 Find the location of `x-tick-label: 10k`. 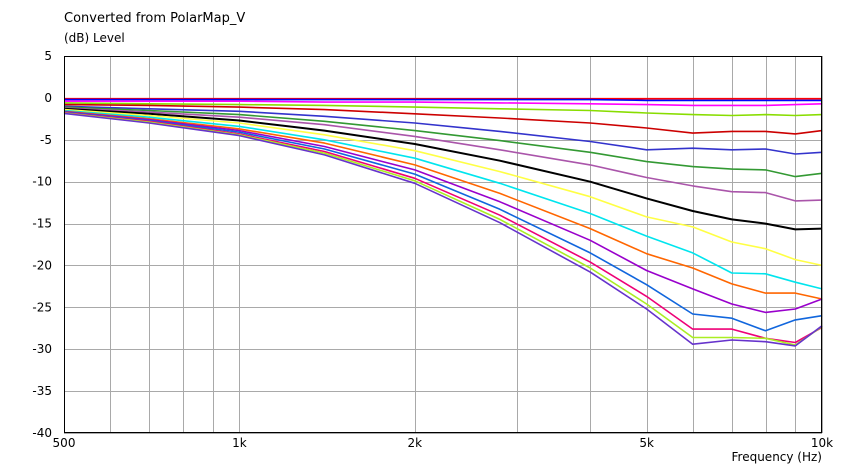

x-tick-label: 10k is located at coordinates (822, 443).